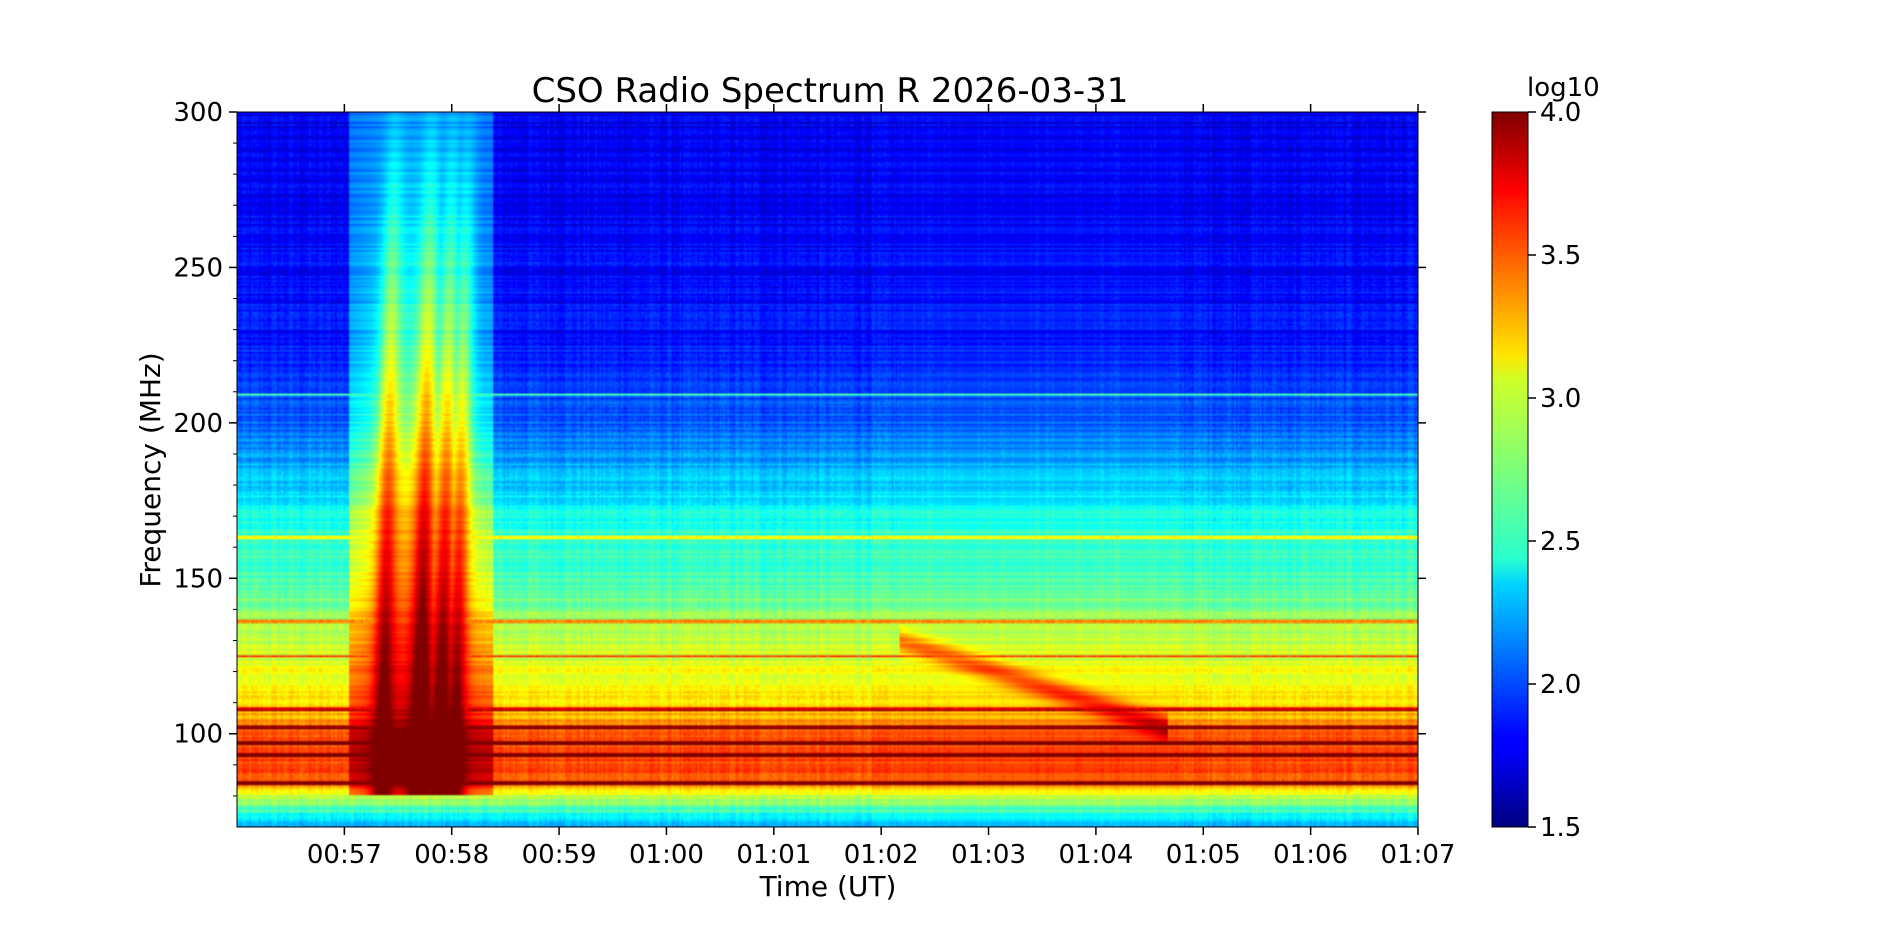  I want to click on x-tick-label: 00:58, so click(451, 855).